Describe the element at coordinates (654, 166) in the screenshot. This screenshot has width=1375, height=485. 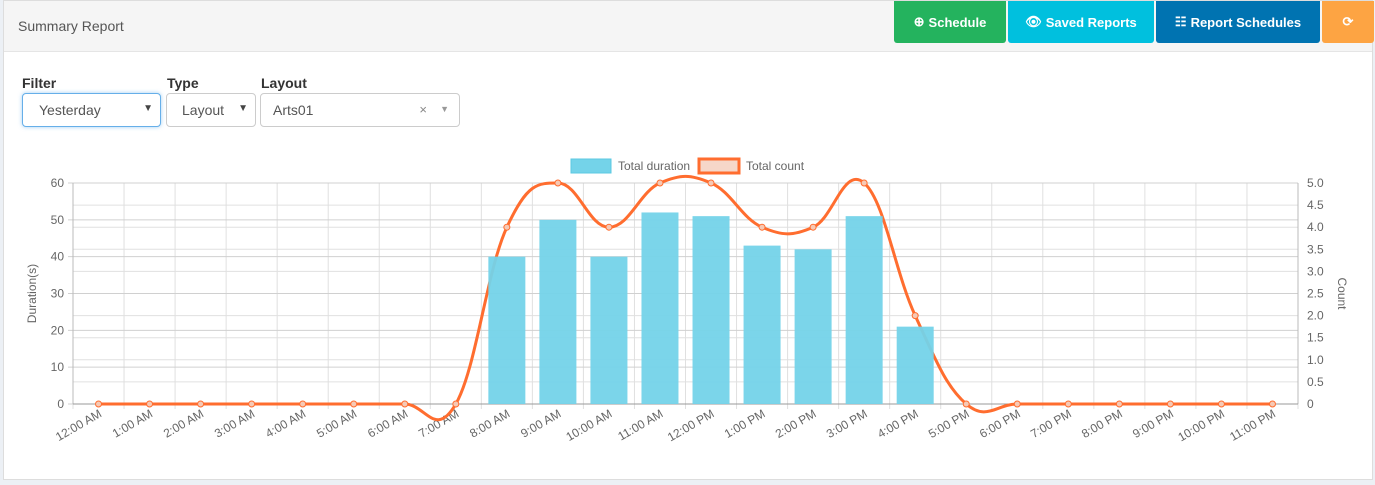
I see `legend-label-duration: Total duration` at that location.